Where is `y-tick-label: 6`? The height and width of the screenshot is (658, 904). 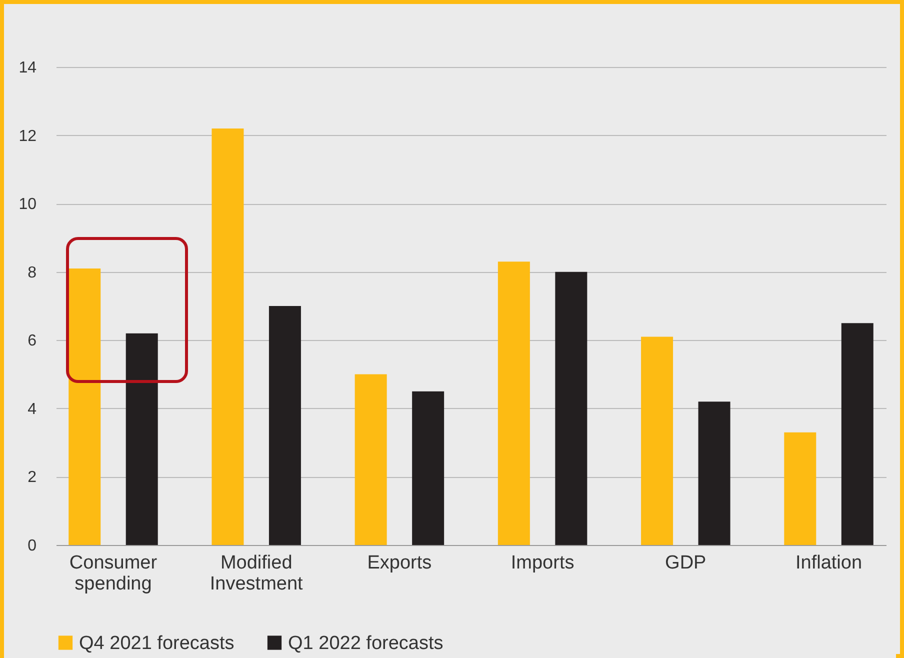
y-tick-label: 6 is located at coordinates (32, 341).